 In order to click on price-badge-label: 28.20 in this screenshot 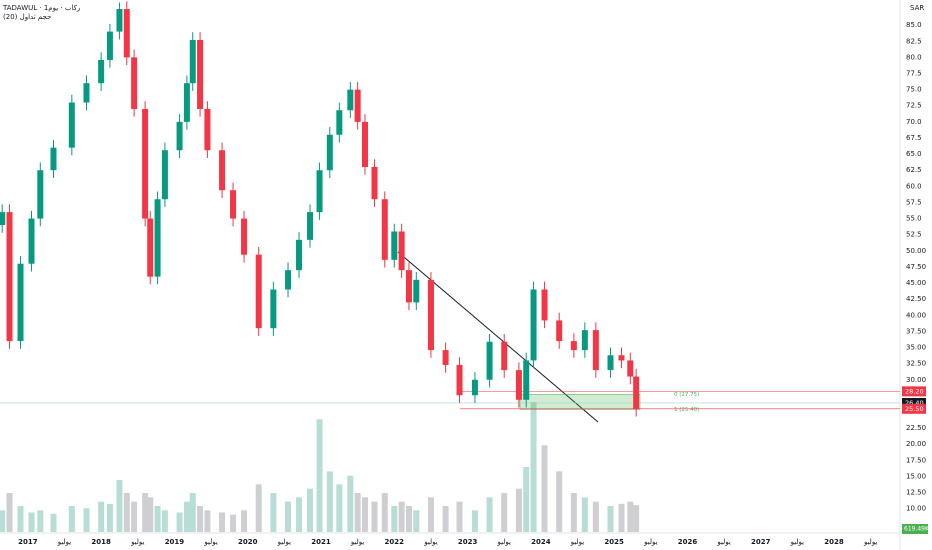, I will do `click(914, 391)`.